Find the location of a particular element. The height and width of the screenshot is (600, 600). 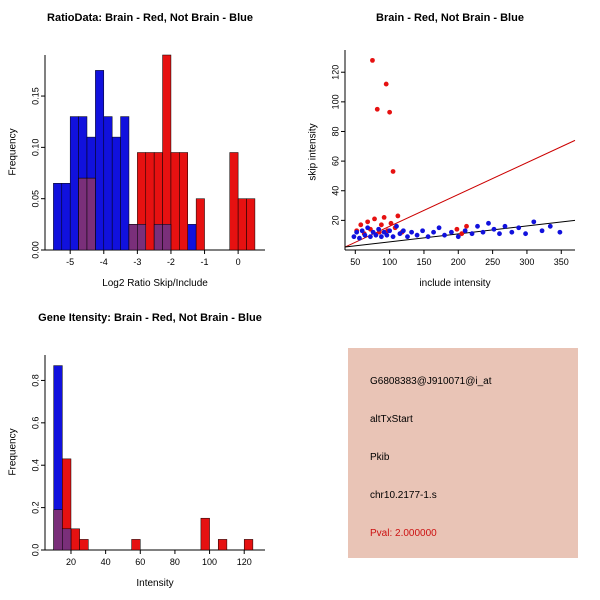

probe-id: G6808383@J910071@i_at is located at coordinates (431, 381).